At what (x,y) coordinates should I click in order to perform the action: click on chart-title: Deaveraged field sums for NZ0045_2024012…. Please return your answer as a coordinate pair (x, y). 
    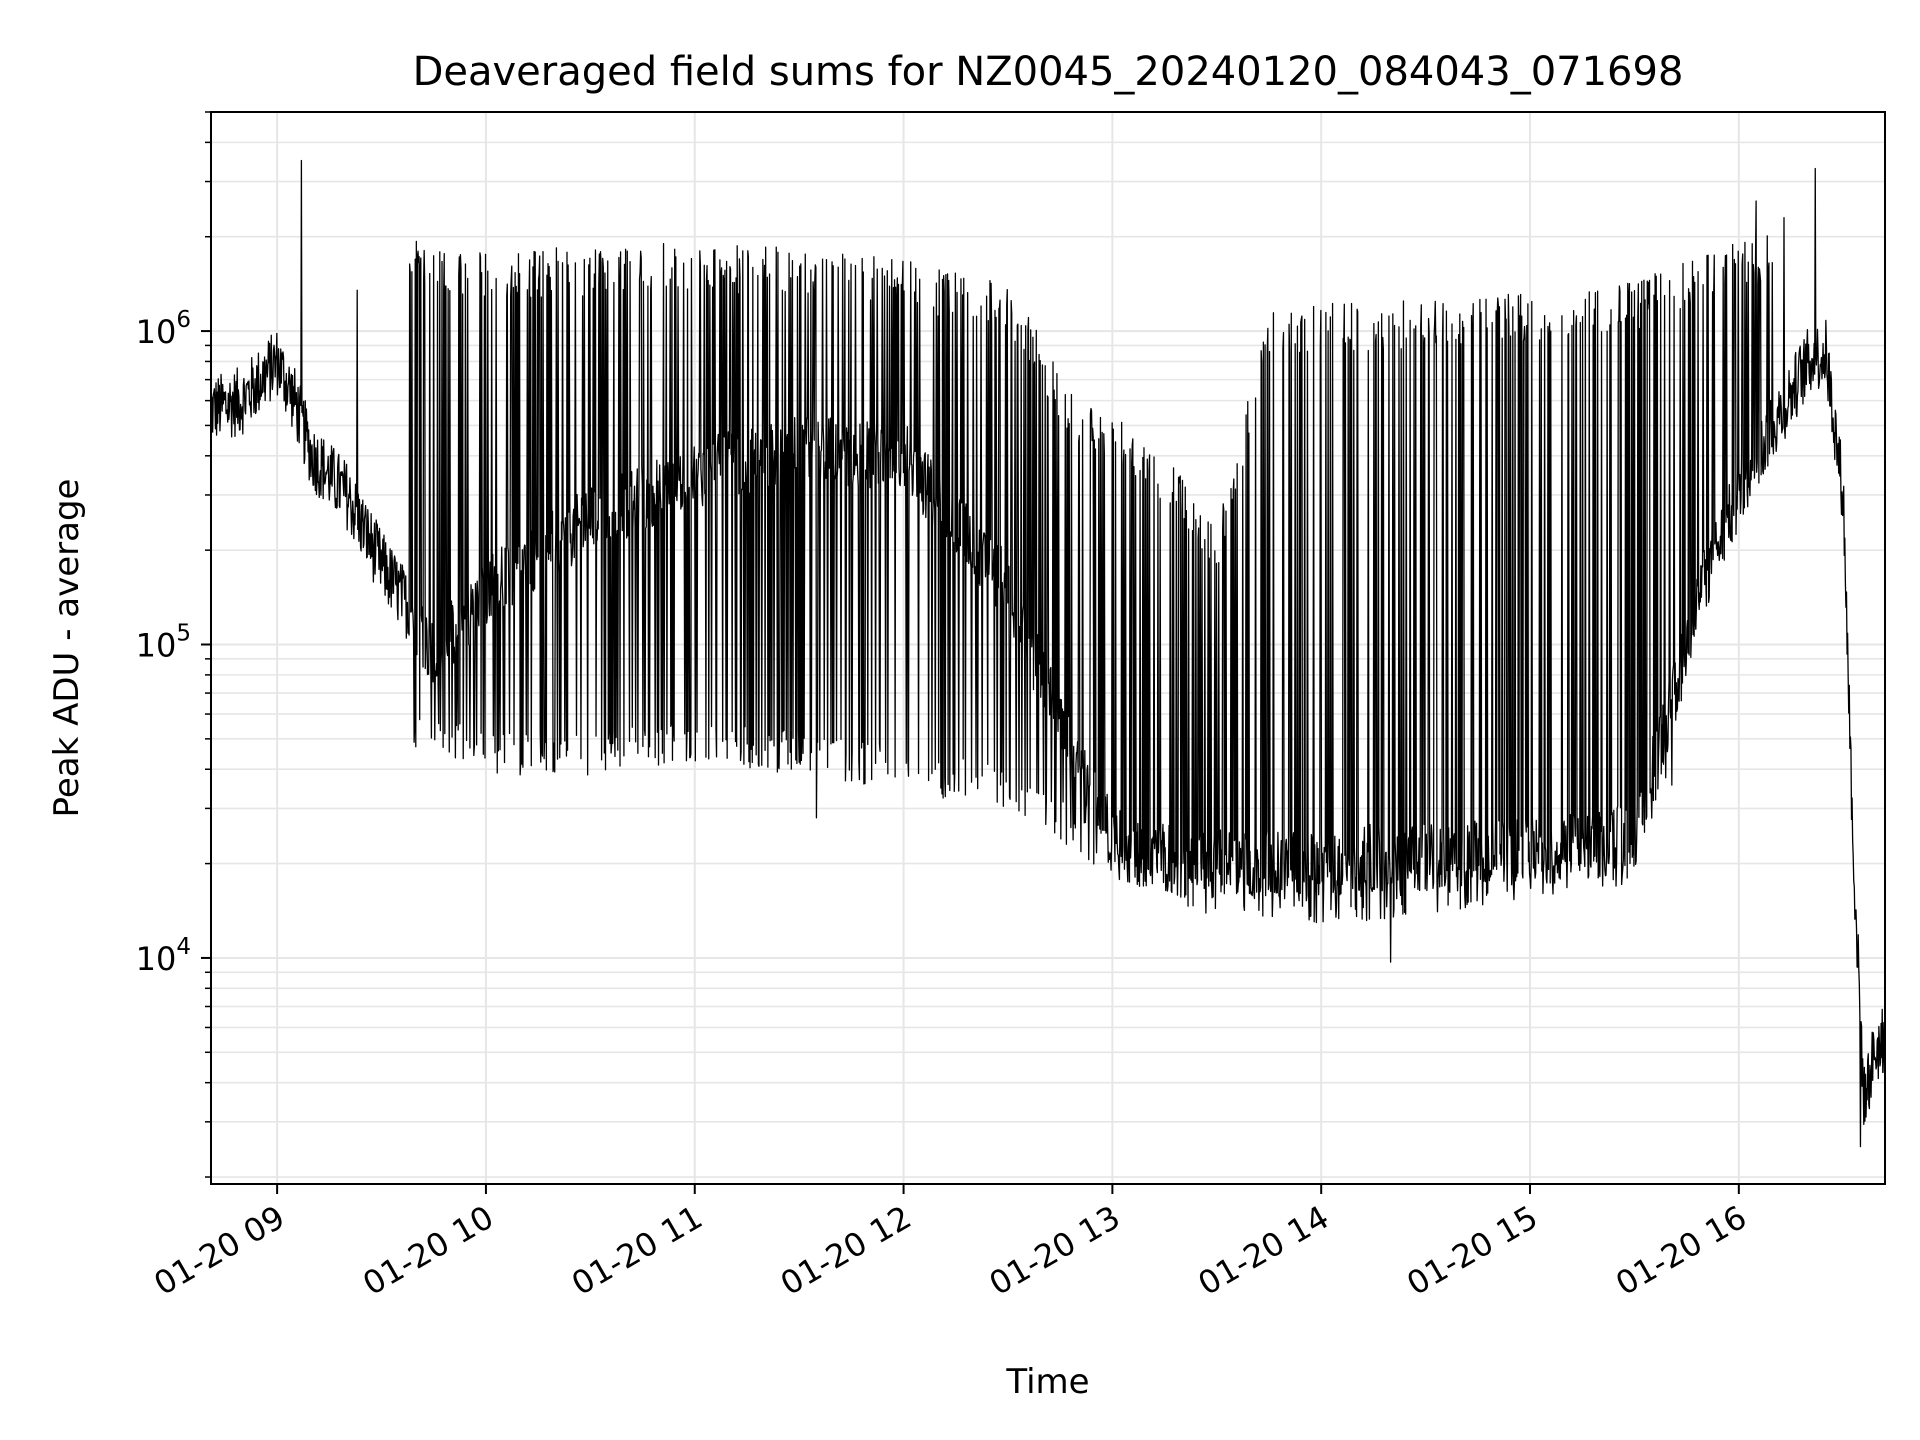
    Looking at the image, I should click on (1048, 72).